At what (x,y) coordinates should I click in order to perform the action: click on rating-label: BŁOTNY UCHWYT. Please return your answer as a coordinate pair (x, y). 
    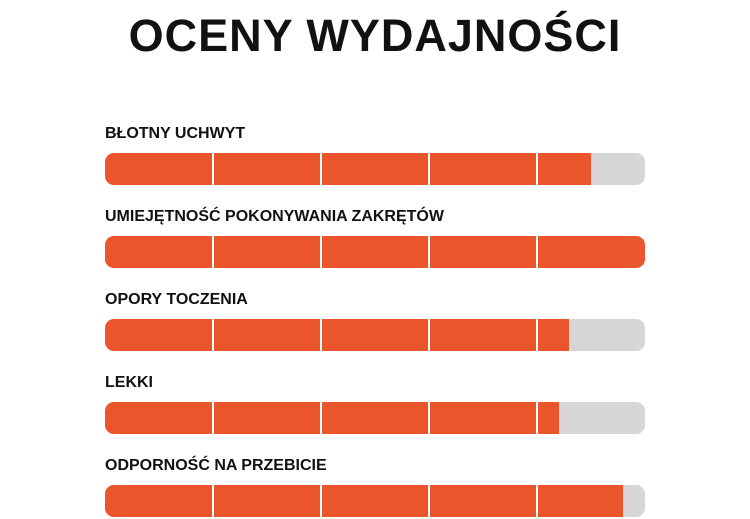
    Looking at the image, I should click on (175, 133).